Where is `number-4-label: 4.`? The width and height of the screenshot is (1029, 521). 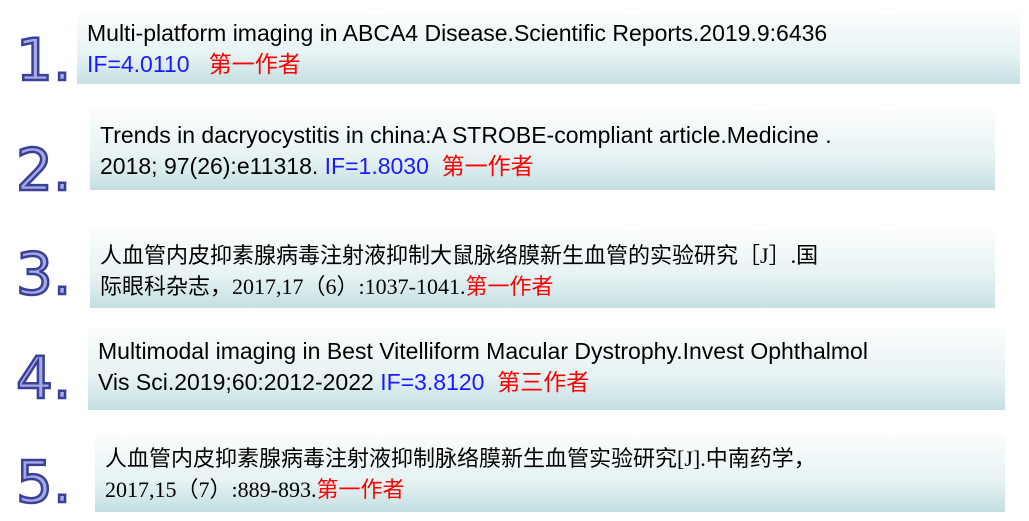
number-4-label: 4. is located at coordinates (44, 376).